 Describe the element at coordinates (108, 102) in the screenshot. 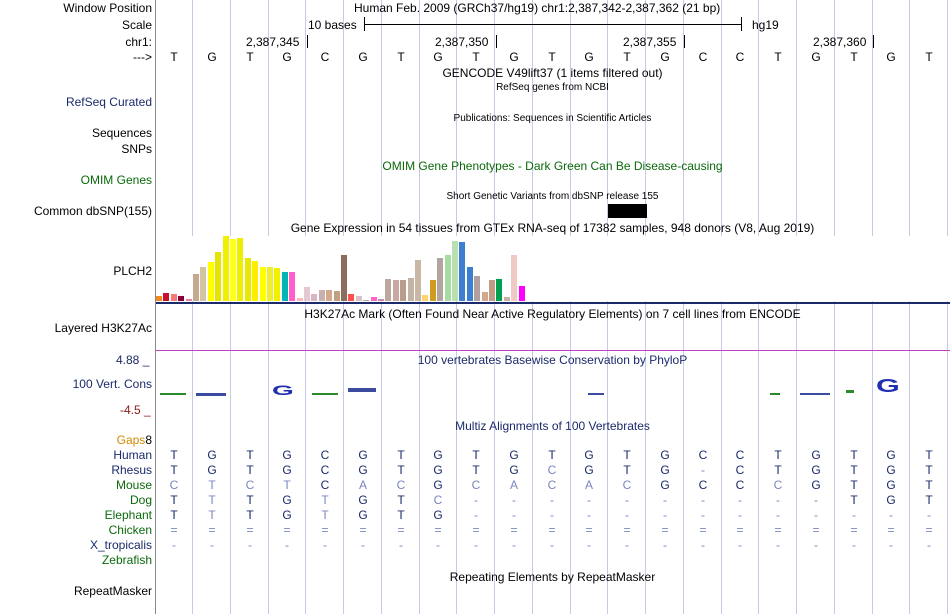

I see `refseq-track-label: RefSeq Curated` at that location.